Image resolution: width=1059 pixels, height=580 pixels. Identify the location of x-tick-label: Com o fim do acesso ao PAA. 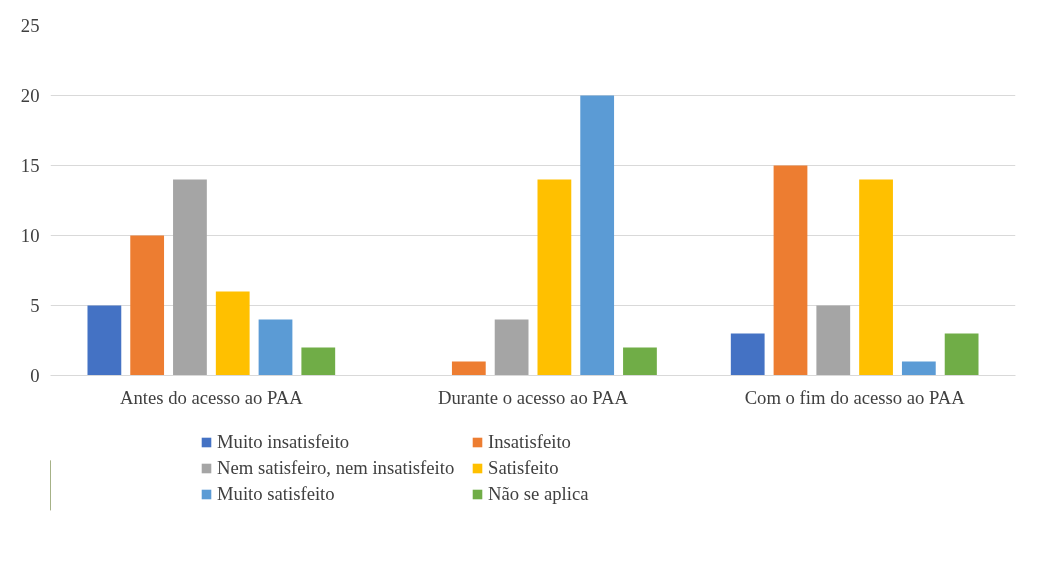
(855, 397).